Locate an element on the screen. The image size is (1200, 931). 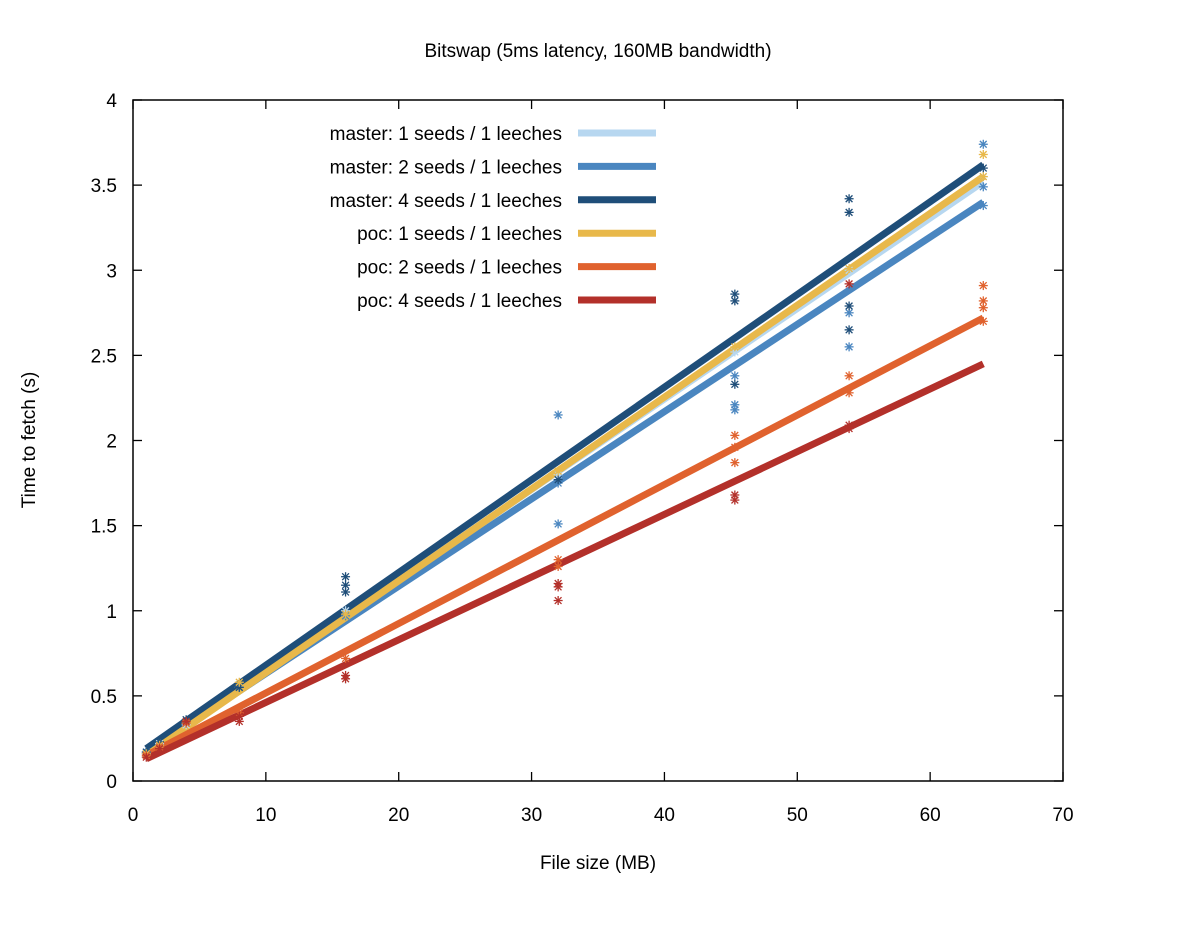
legend-label-3: master: 4 seeds / 1 leeches is located at coordinates (446, 201).